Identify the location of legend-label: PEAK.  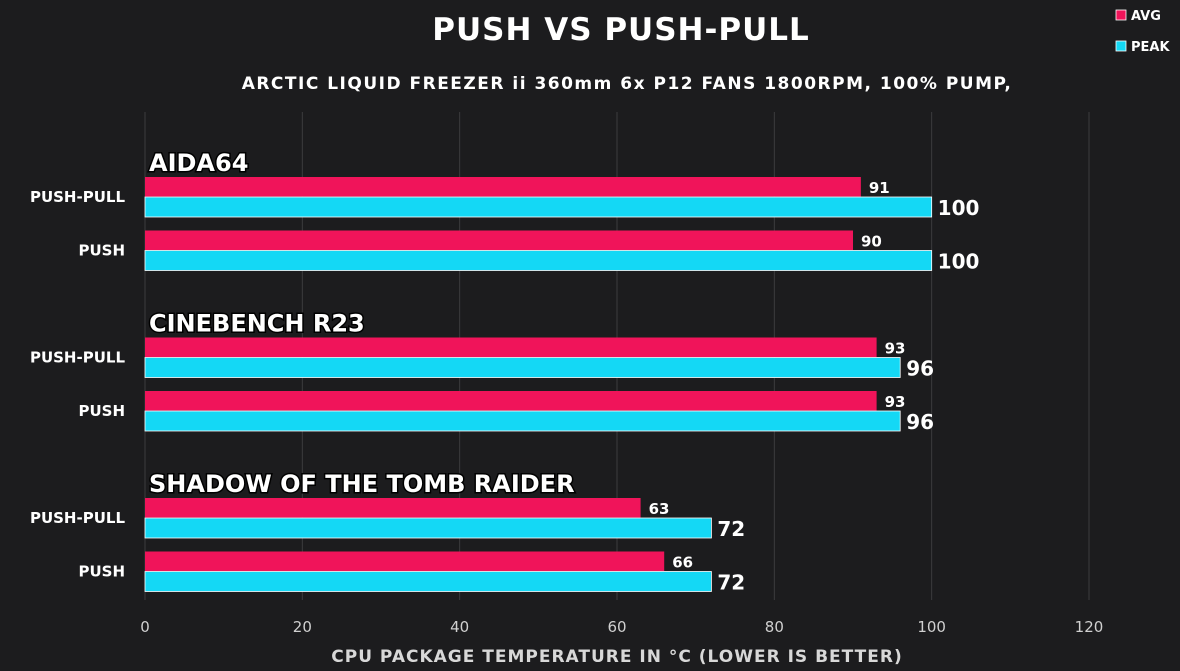
(1150, 47).